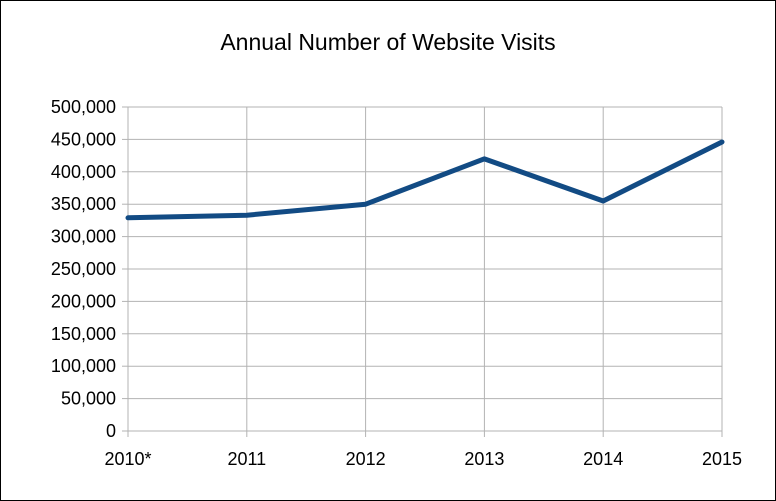 This screenshot has width=776, height=501. Describe the element at coordinates (388, 42) in the screenshot. I see `chart-title: Annual Number of Website Visits` at that location.